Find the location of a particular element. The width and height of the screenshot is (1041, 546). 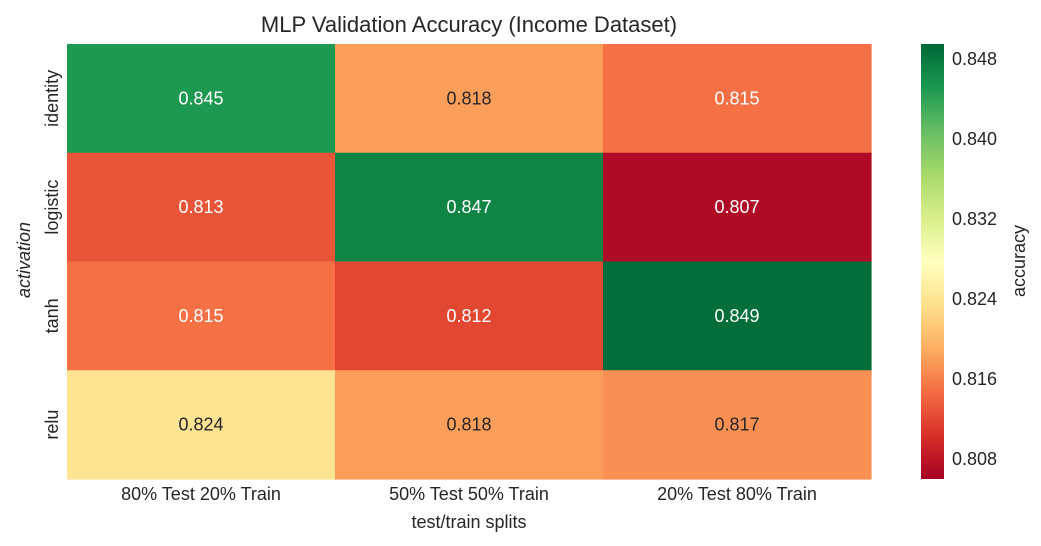

heatmap-cell-r0-c2 is located at coordinates (737, 99).